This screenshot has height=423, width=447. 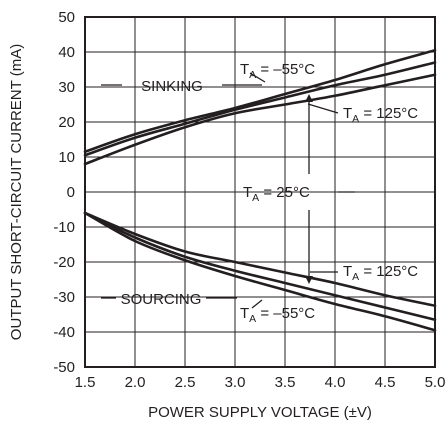 What do you see at coordinates (64, 332) in the screenshot?
I see `y-tick-label: -40` at bounding box center [64, 332].